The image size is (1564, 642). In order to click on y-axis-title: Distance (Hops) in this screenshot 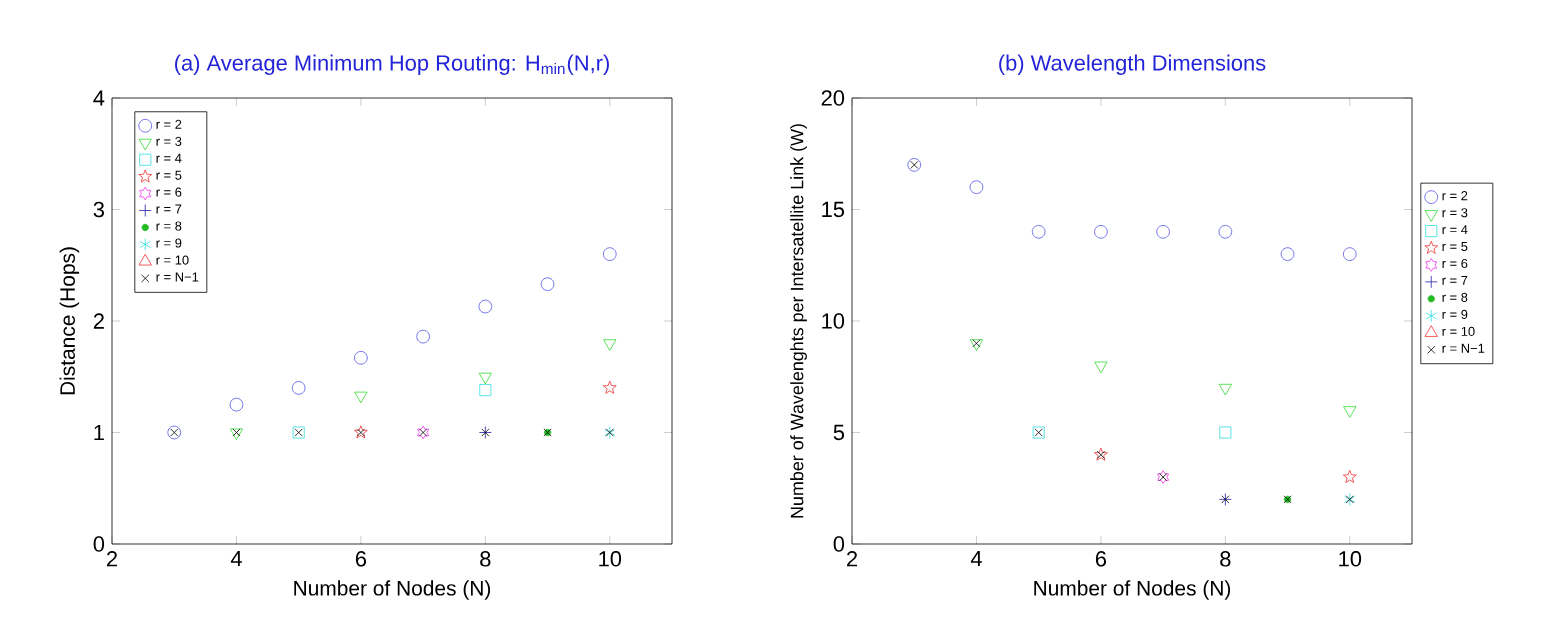, I will do `click(69, 321)`.